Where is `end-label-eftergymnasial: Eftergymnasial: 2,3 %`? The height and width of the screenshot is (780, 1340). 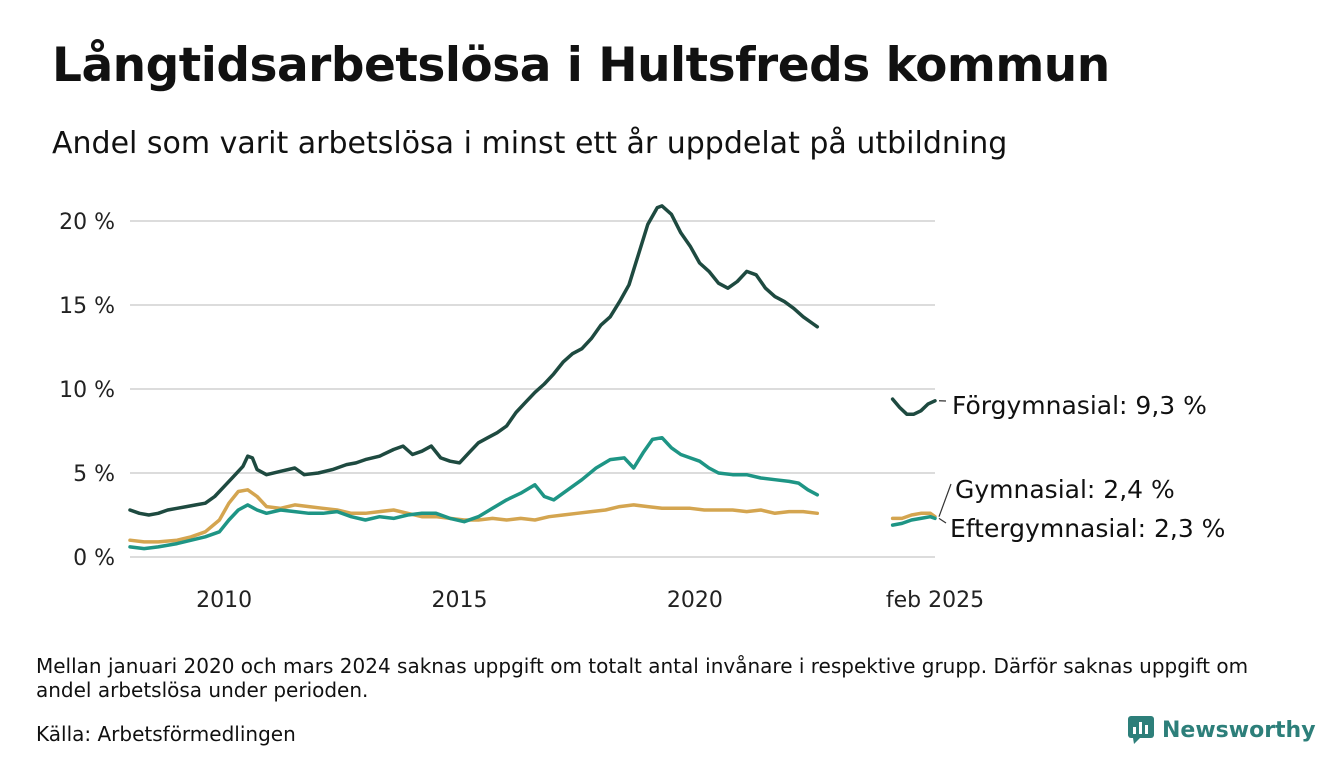
end-label-eftergymnasial: Eftergymnasial: 2,3 % is located at coordinates (1087, 528).